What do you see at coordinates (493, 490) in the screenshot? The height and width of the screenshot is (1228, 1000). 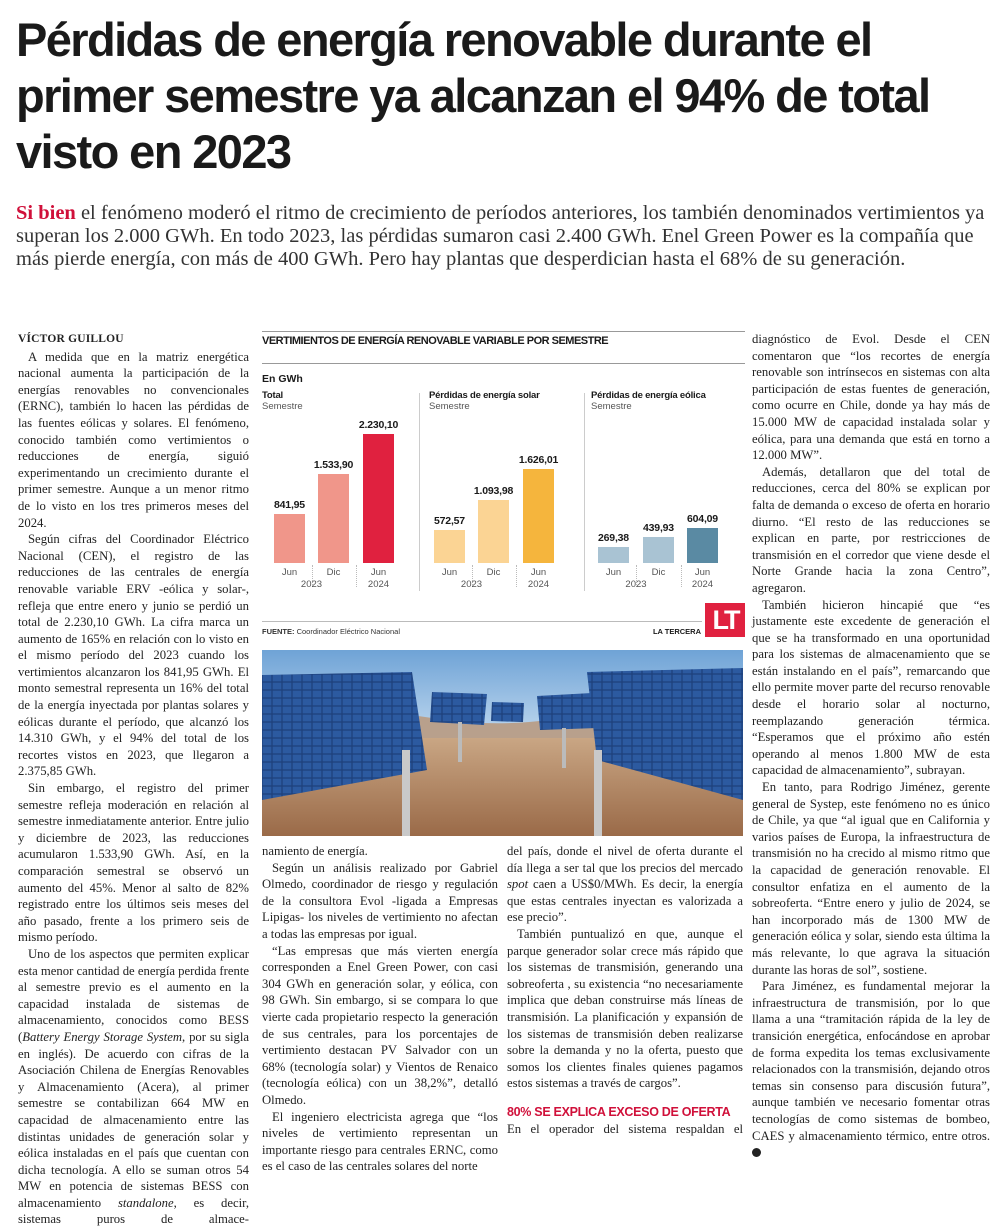 I see `data-label: 1.093,98` at bounding box center [493, 490].